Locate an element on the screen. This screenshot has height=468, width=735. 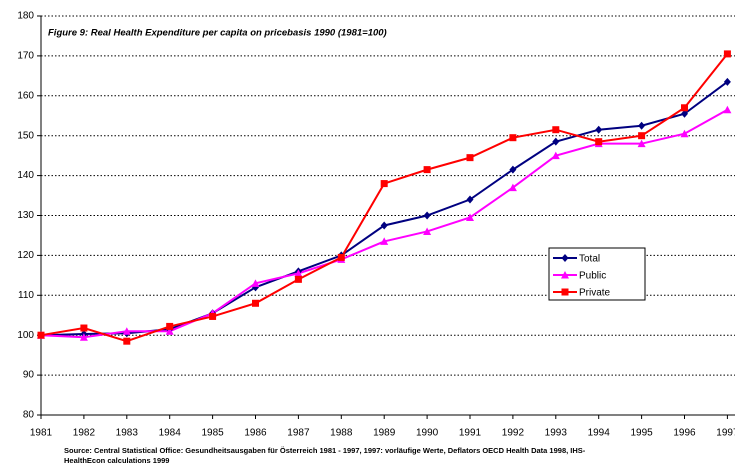
x-tick-label: 1994 is located at coordinates (599, 433).